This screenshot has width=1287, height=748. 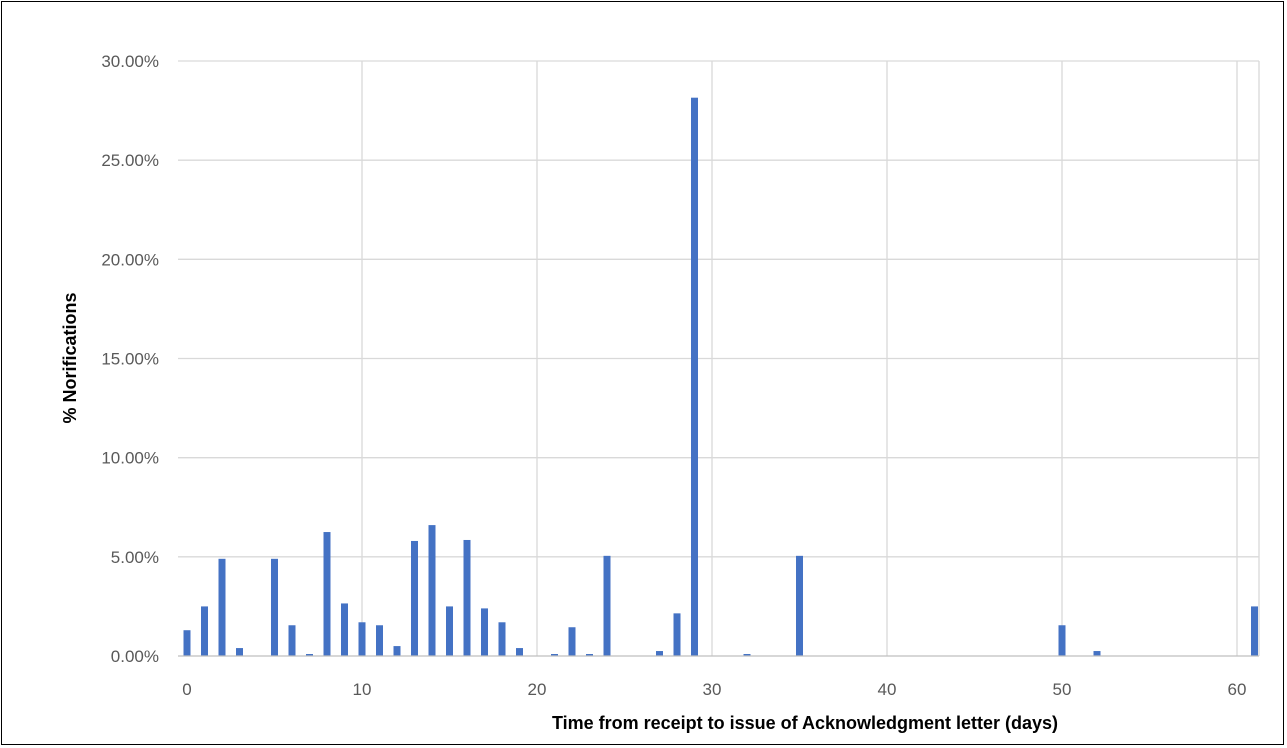 What do you see at coordinates (70, 357) in the screenshot?
I see `y-axis-title: % Norifications` at bounding box center [70, 357].